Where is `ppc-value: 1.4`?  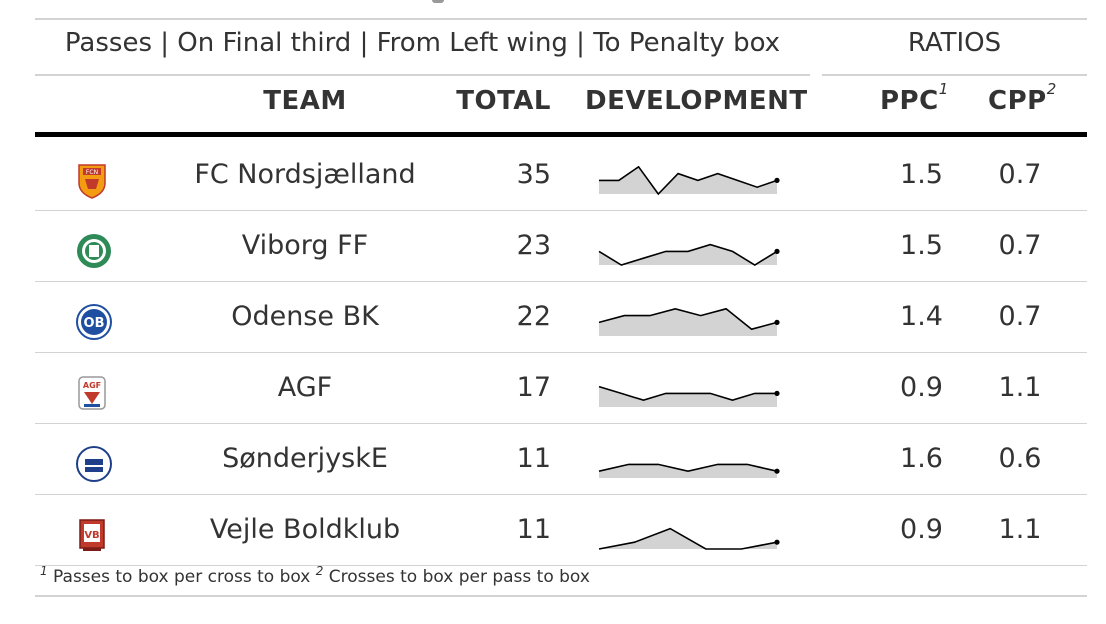
ppc-value: 1.4 is located at coordinates (921, 316).